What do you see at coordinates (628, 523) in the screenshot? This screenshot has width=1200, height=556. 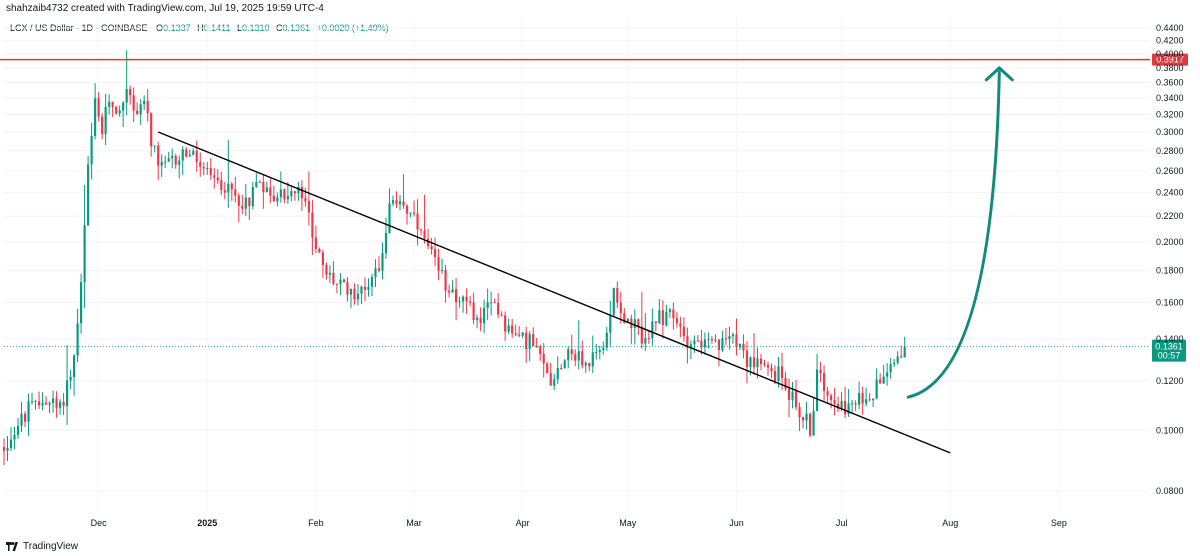 I see `time-tick-label: May` at bounding box center [628, 523].